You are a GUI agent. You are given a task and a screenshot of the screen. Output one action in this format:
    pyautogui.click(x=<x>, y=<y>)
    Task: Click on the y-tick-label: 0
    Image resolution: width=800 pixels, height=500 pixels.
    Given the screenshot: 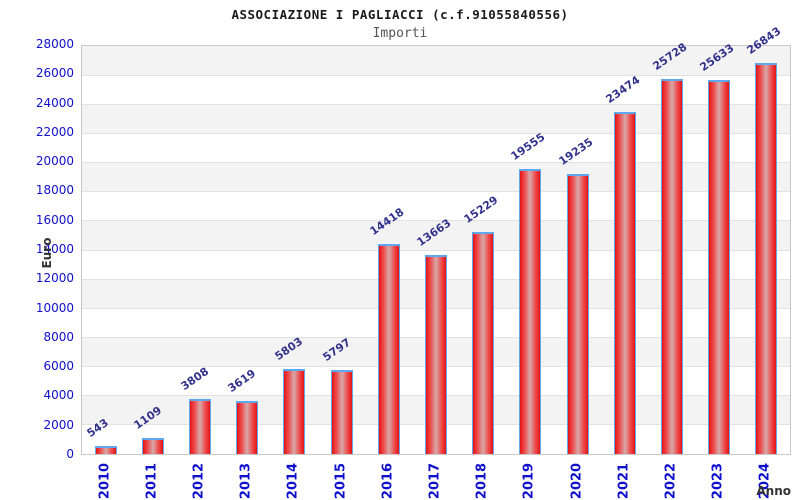 What is the action you would take?
    pyautogui.click(x=70, y=454)
    